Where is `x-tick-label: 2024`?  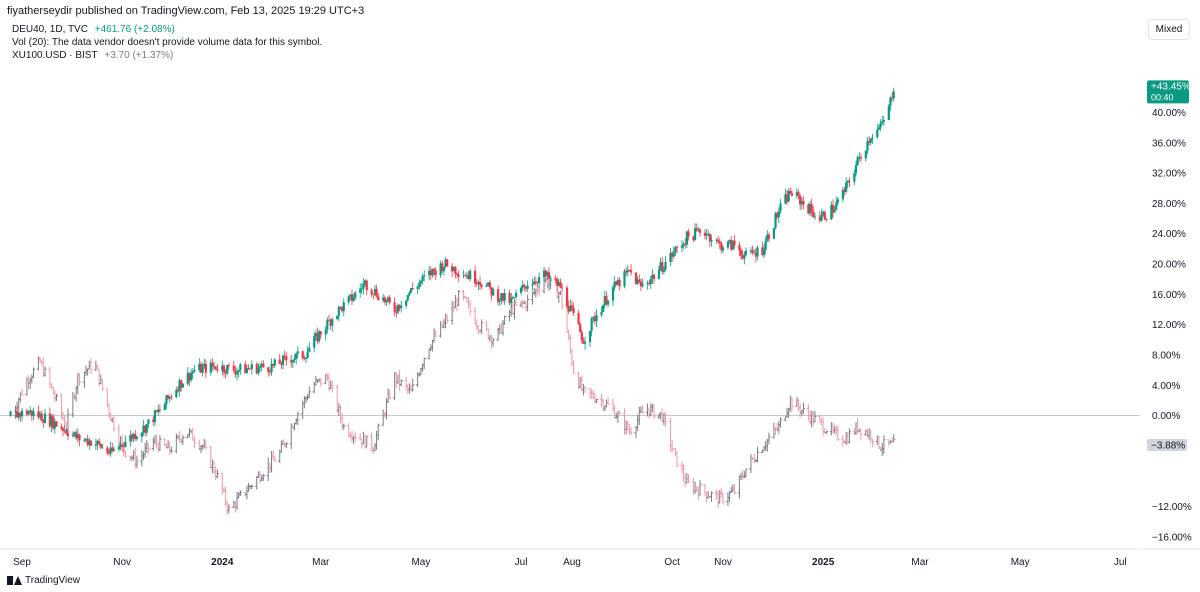
x-tick-label: 2024 is located at coordinates (222, 562).